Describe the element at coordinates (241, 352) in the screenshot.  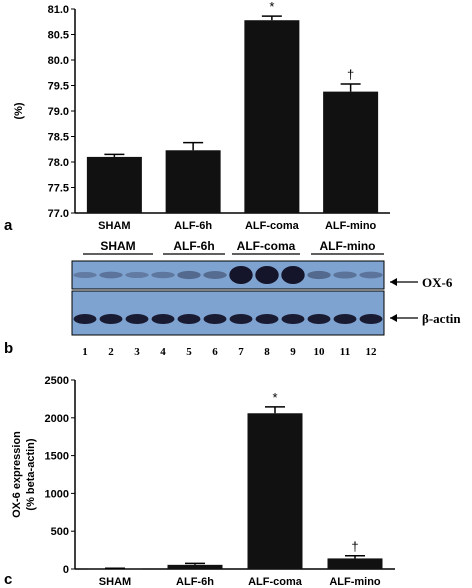
I see `blot-lane-number: 7` at that location.